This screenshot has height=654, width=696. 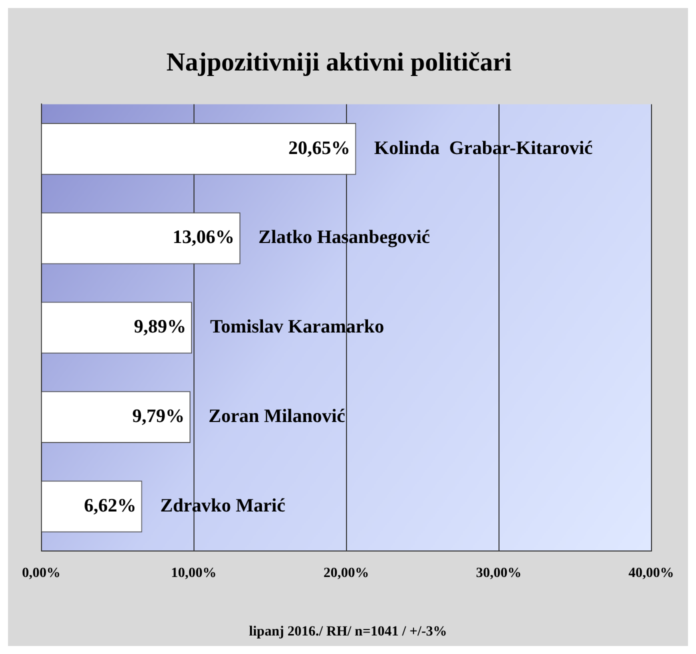 What do you see at coordinates (339, 61) in the screenshot?
I see `chart-title: Najpozitivniji aktivni političari` at bounding box center [339, 61].